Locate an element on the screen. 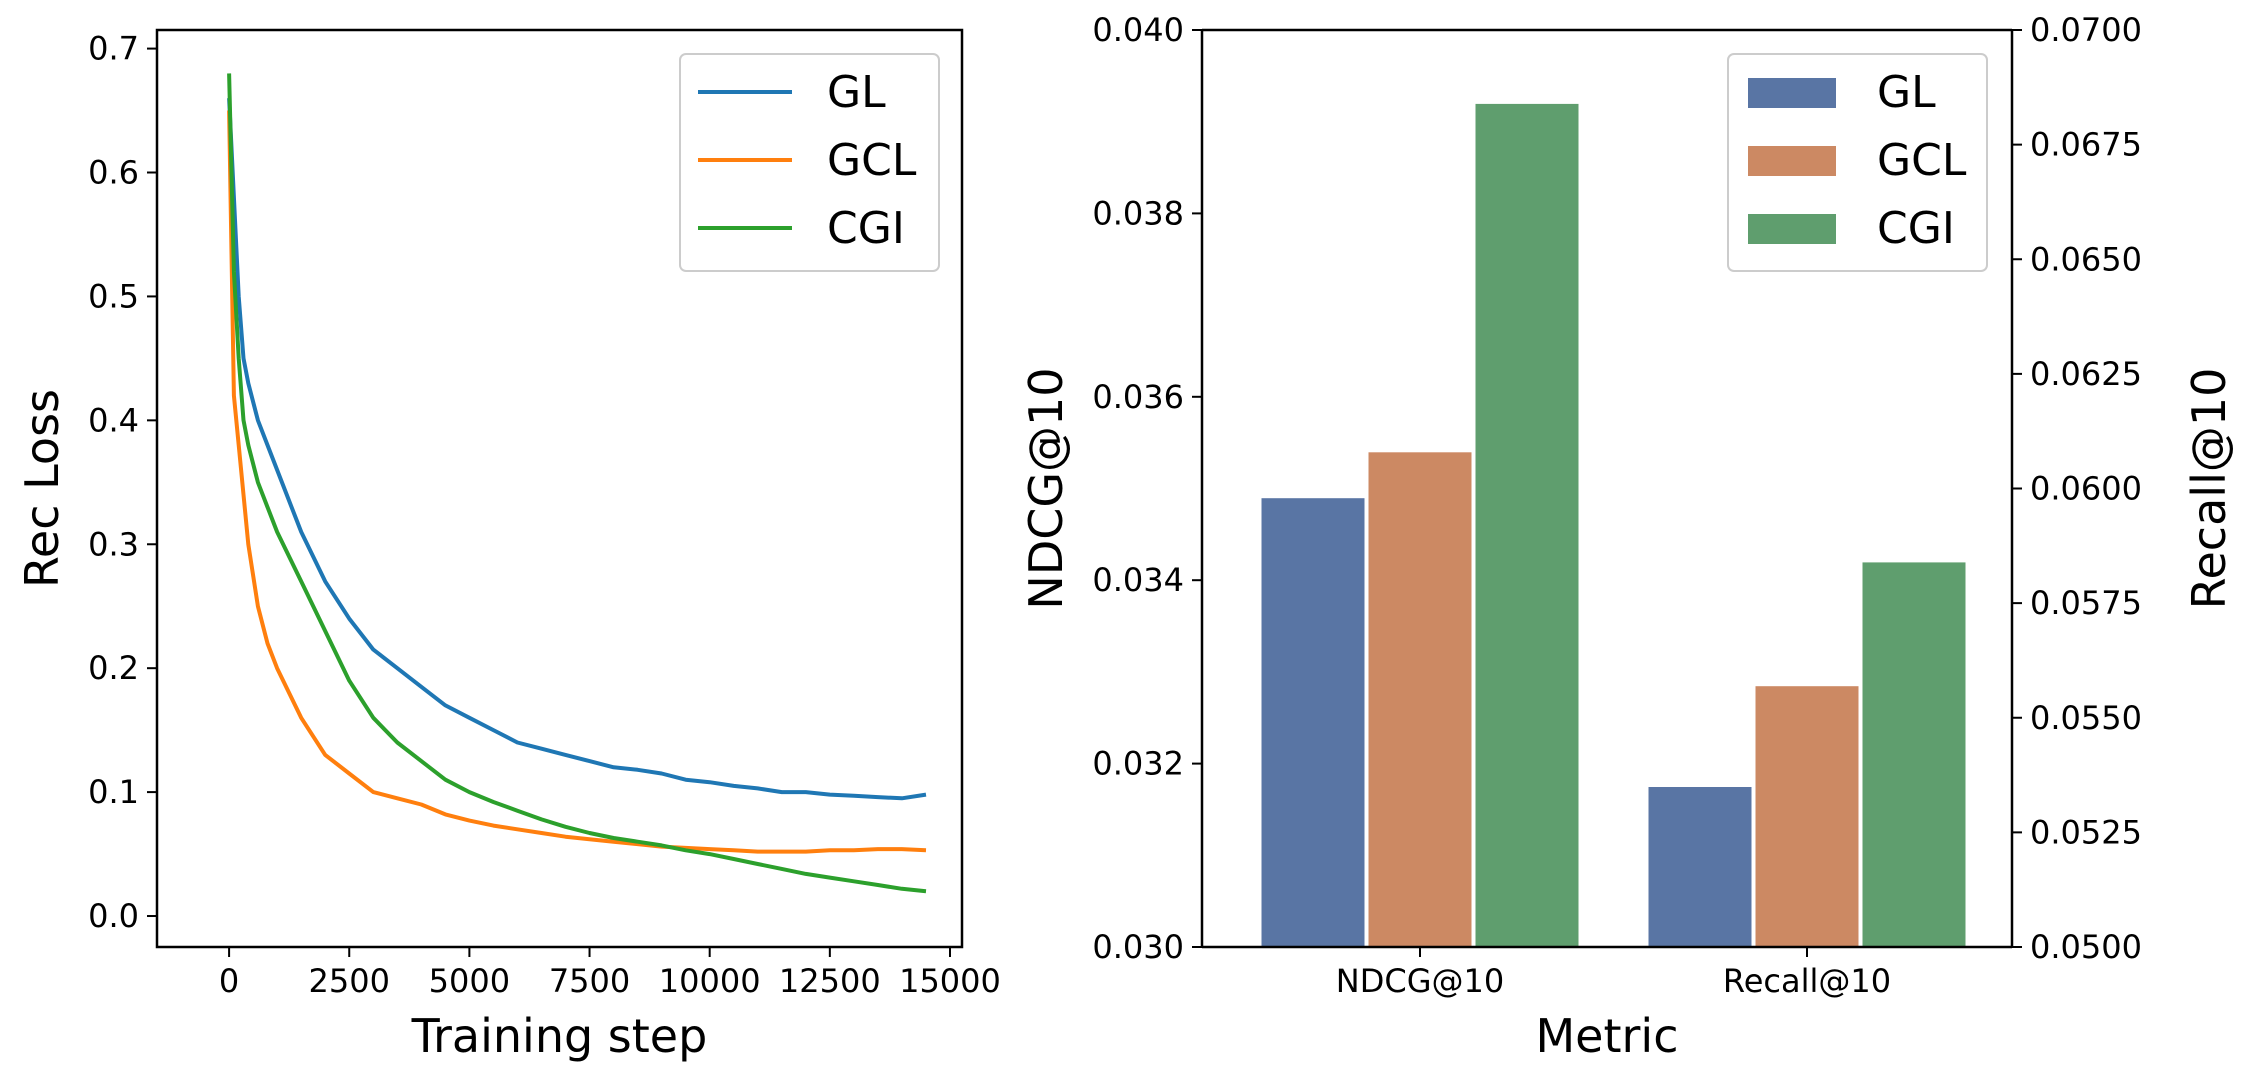 The height and width of the screenshot is (1075, 2243). legend-box is located at coordinates (809, 162).